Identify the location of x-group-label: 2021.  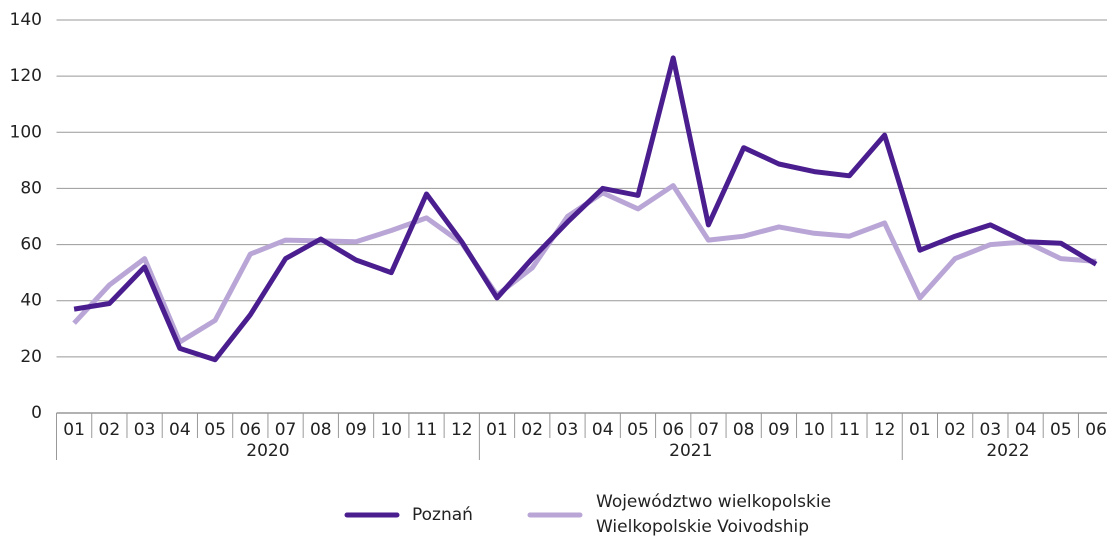
(690, 451).